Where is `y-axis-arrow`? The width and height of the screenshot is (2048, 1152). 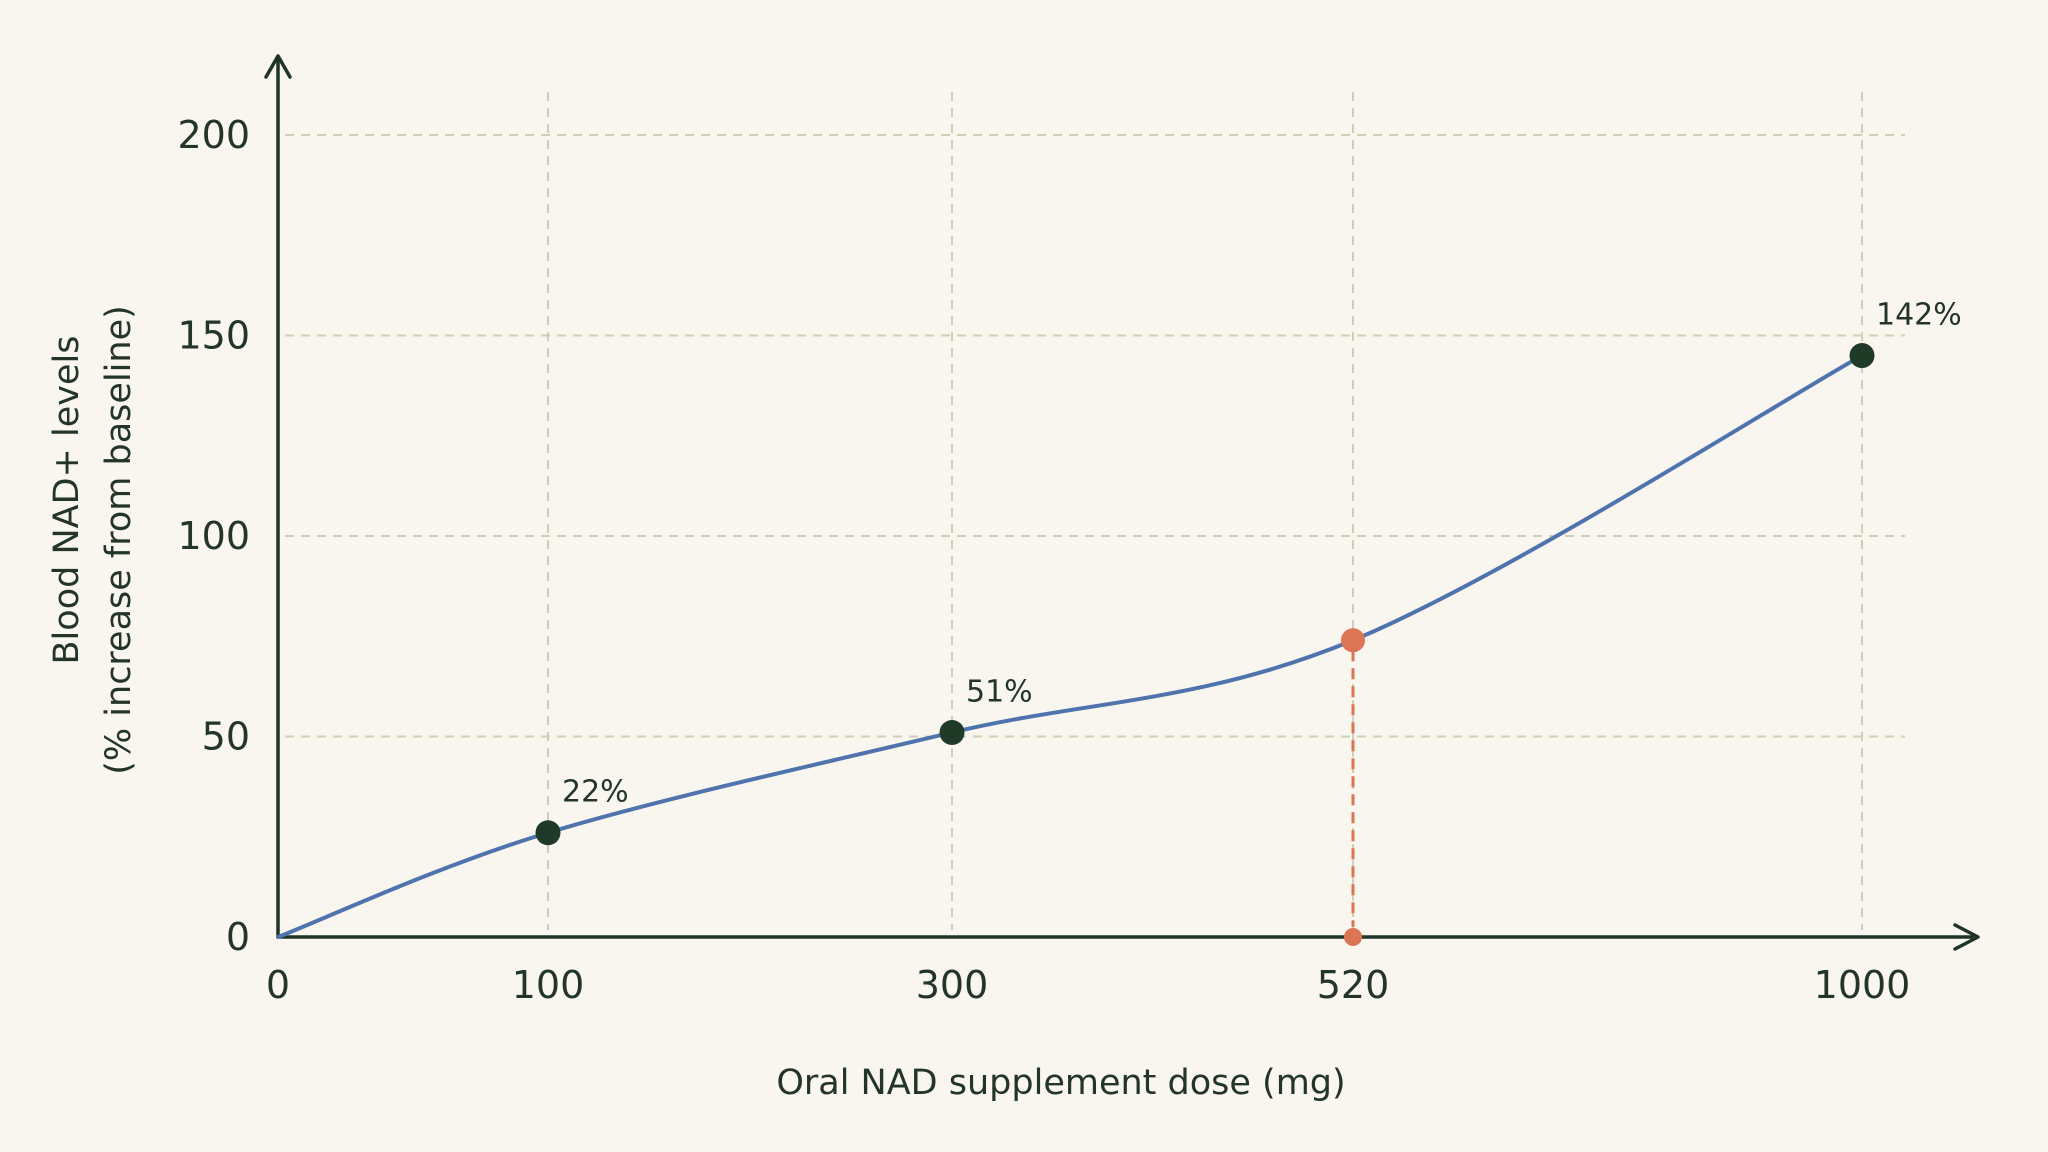
y-axis-arrow is located at coordinates (278, 66).